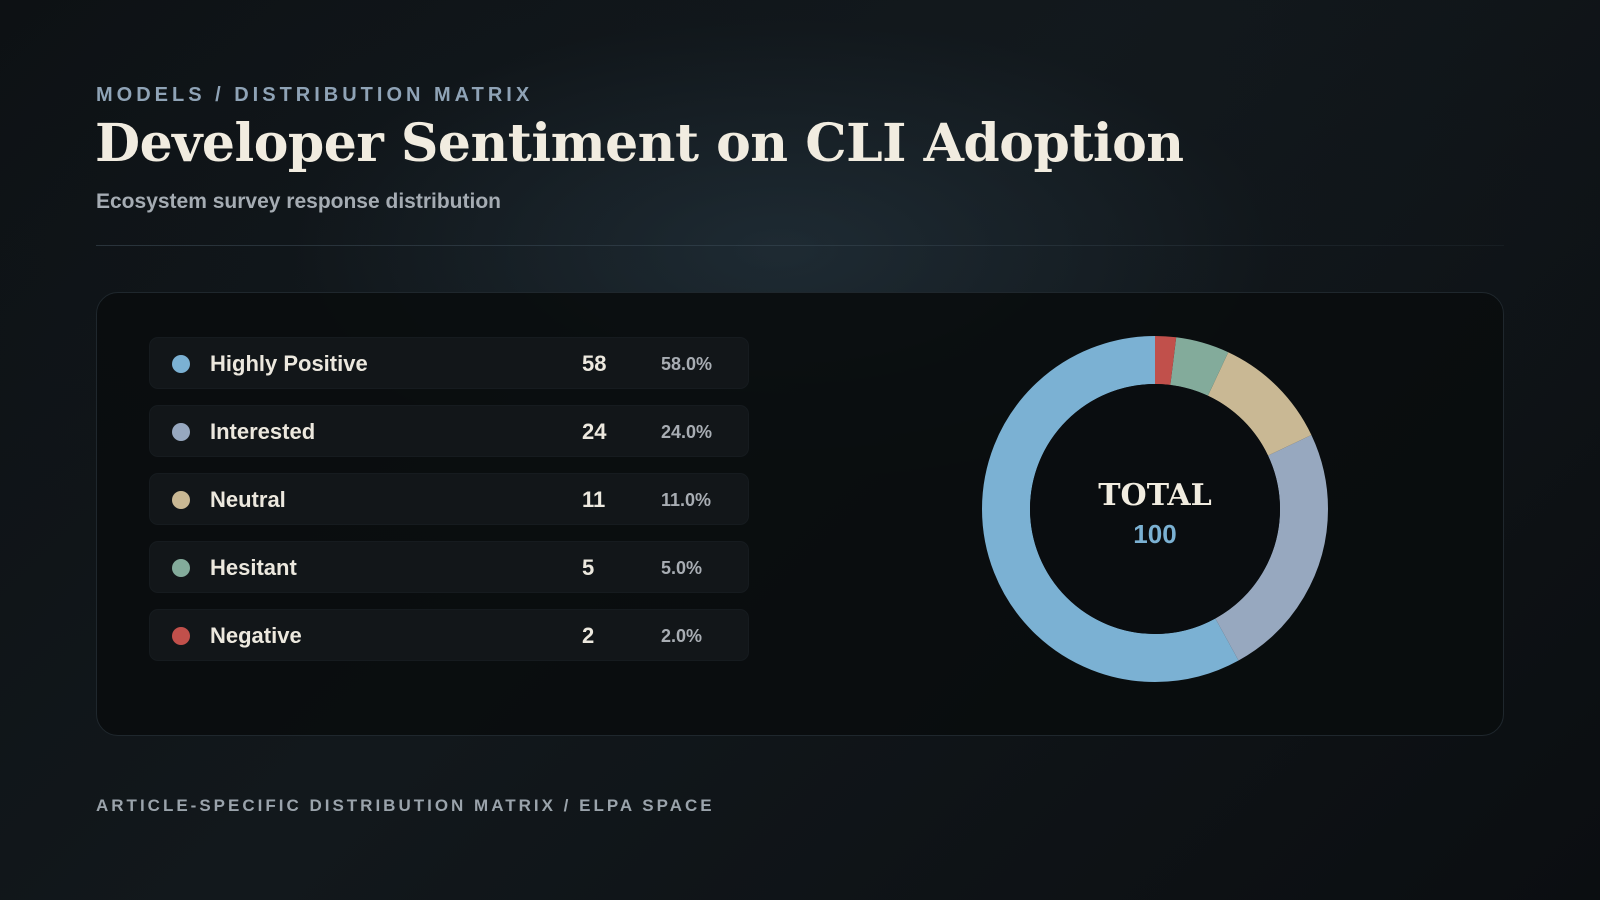 The width and height of the screenshot is (1600, 900). What do you see at coordinates (449, 635) in the screenshot?
I see `legend-row: Negative 2 2.0%` at bounding box center [449, 635].